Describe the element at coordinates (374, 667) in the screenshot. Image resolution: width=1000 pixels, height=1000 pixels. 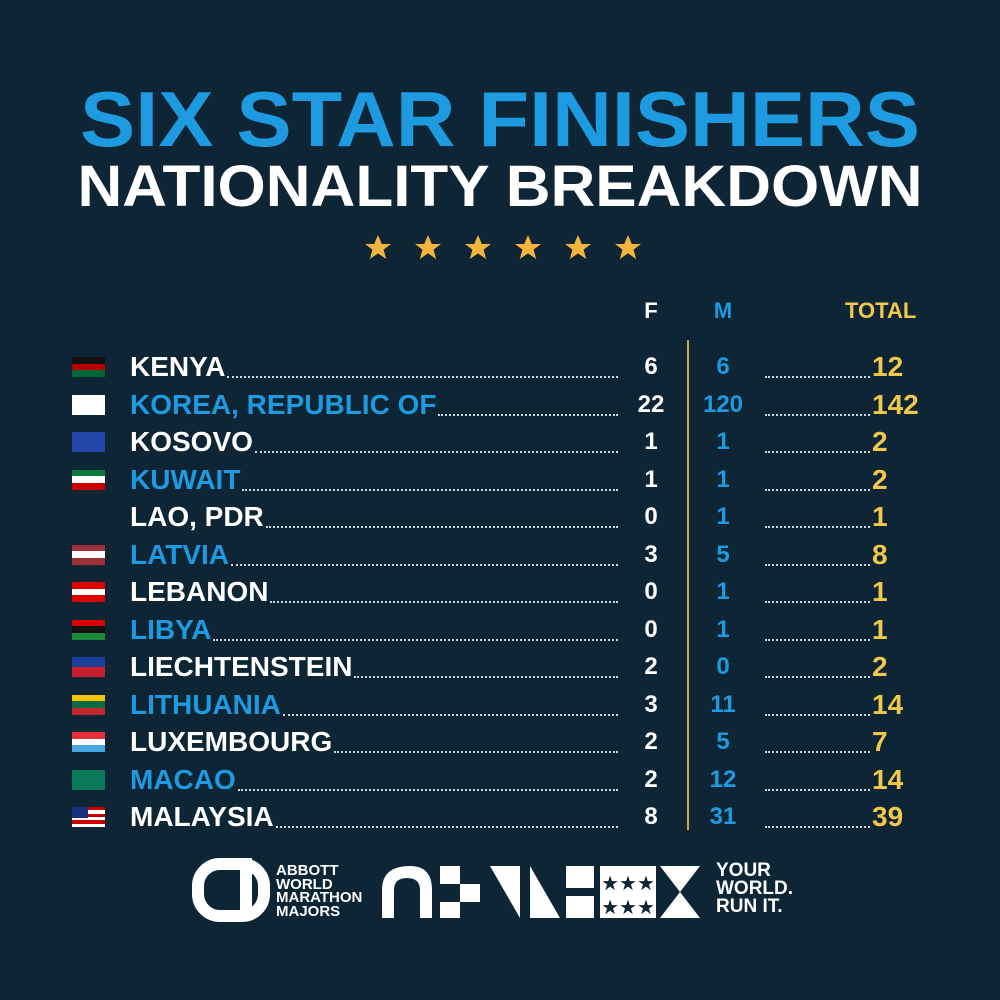
I see `name-cell: LIECHTENSTEIN` at that location.